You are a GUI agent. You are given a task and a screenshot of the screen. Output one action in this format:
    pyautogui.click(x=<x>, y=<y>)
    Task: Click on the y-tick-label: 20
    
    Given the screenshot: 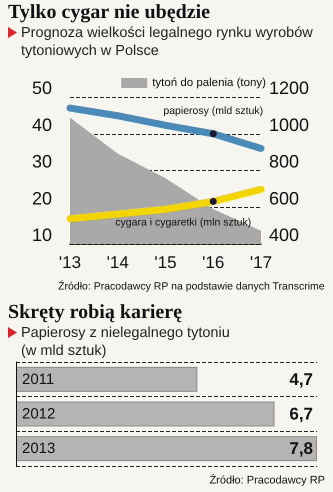 What is the action you would take?
    pyautogui.click(x=42, y=198)
    